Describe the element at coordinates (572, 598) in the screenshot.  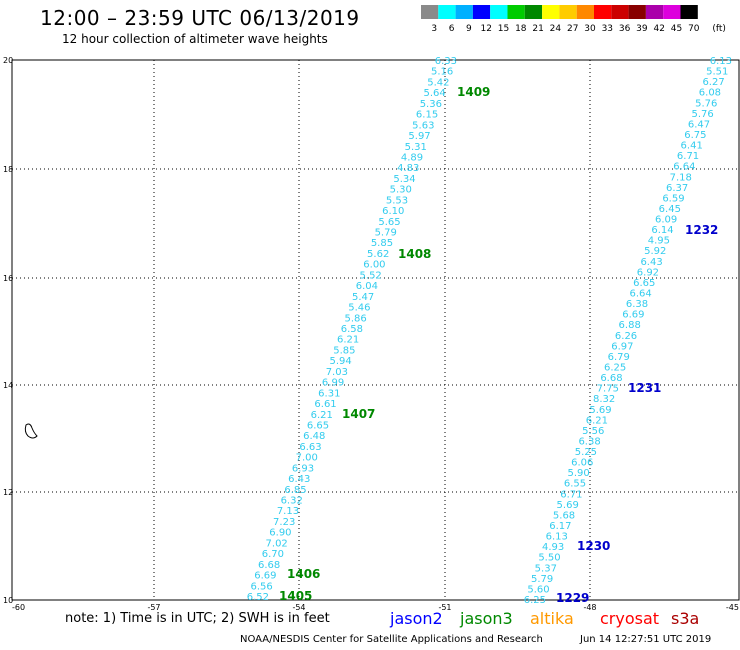
I see `pass-label: 1229` at that location.